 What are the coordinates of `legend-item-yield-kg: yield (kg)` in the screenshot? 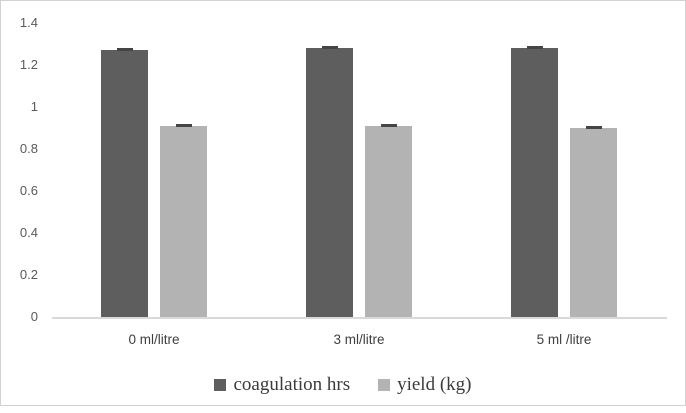 It's located at (425, 385).